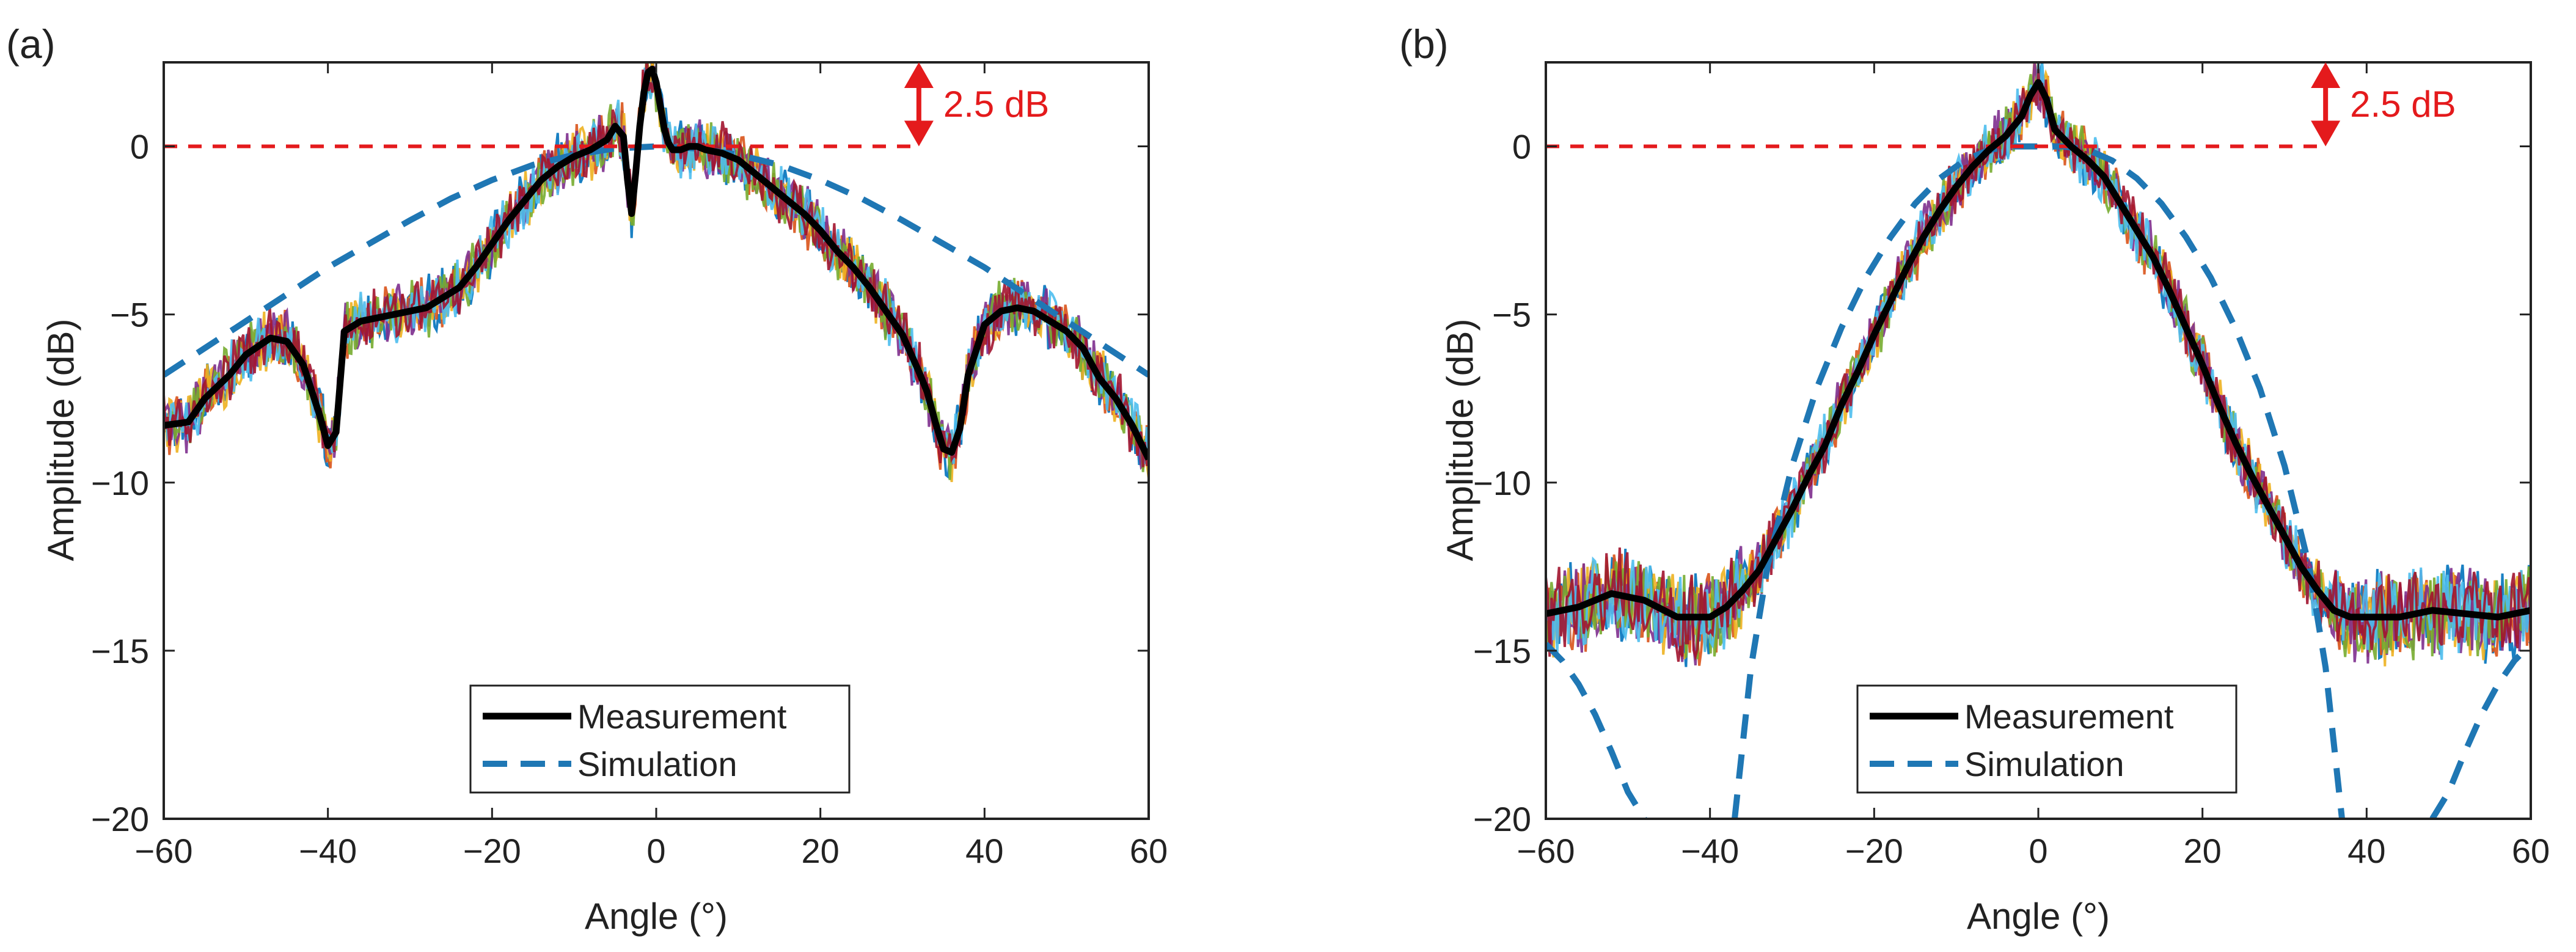 This screenshot has width=2576, height=952. Describe the element at coordinates (2203, 851) in the screenshot. I see `panel-b-xtick-label: 20` at that location.